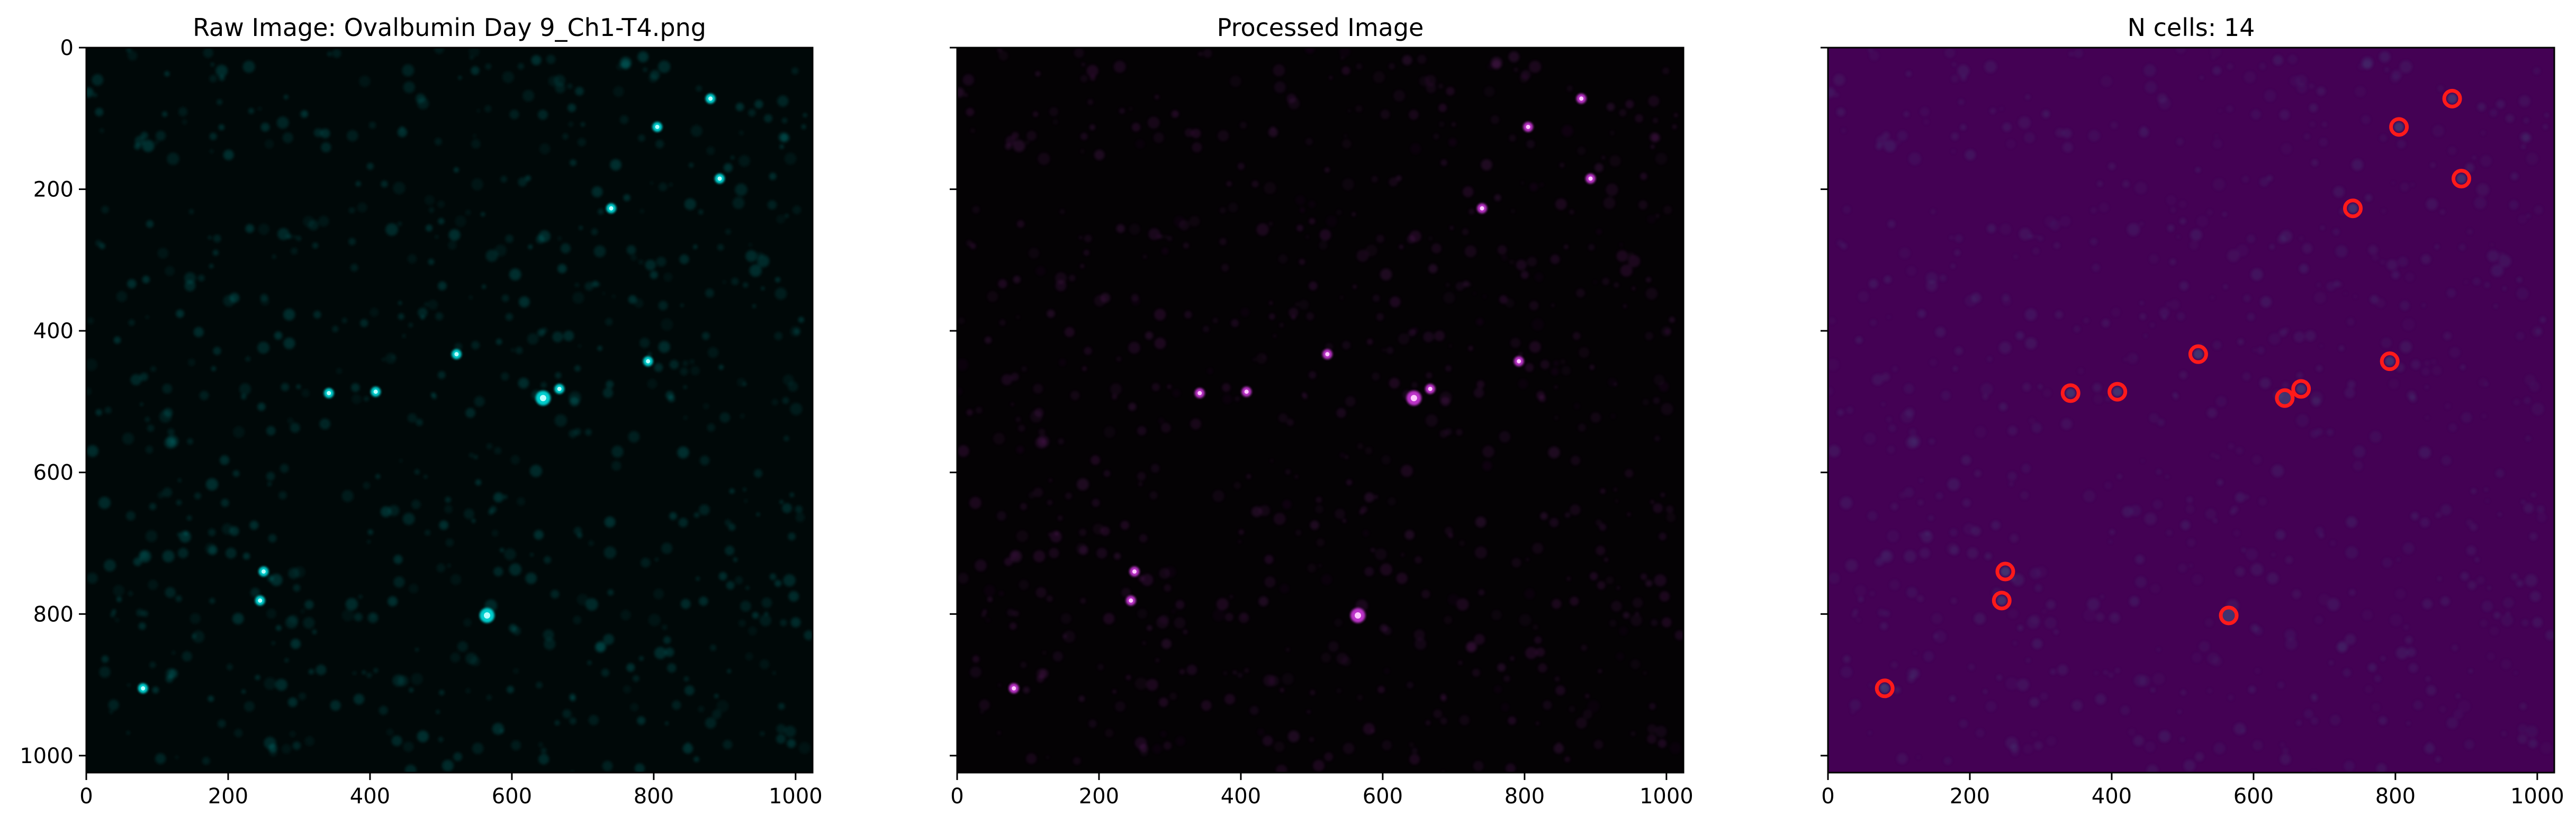 Image resolution: width=2576 pixels, height=825 pixels. I want to click on y-tick-label: 200, so click(54, 190).